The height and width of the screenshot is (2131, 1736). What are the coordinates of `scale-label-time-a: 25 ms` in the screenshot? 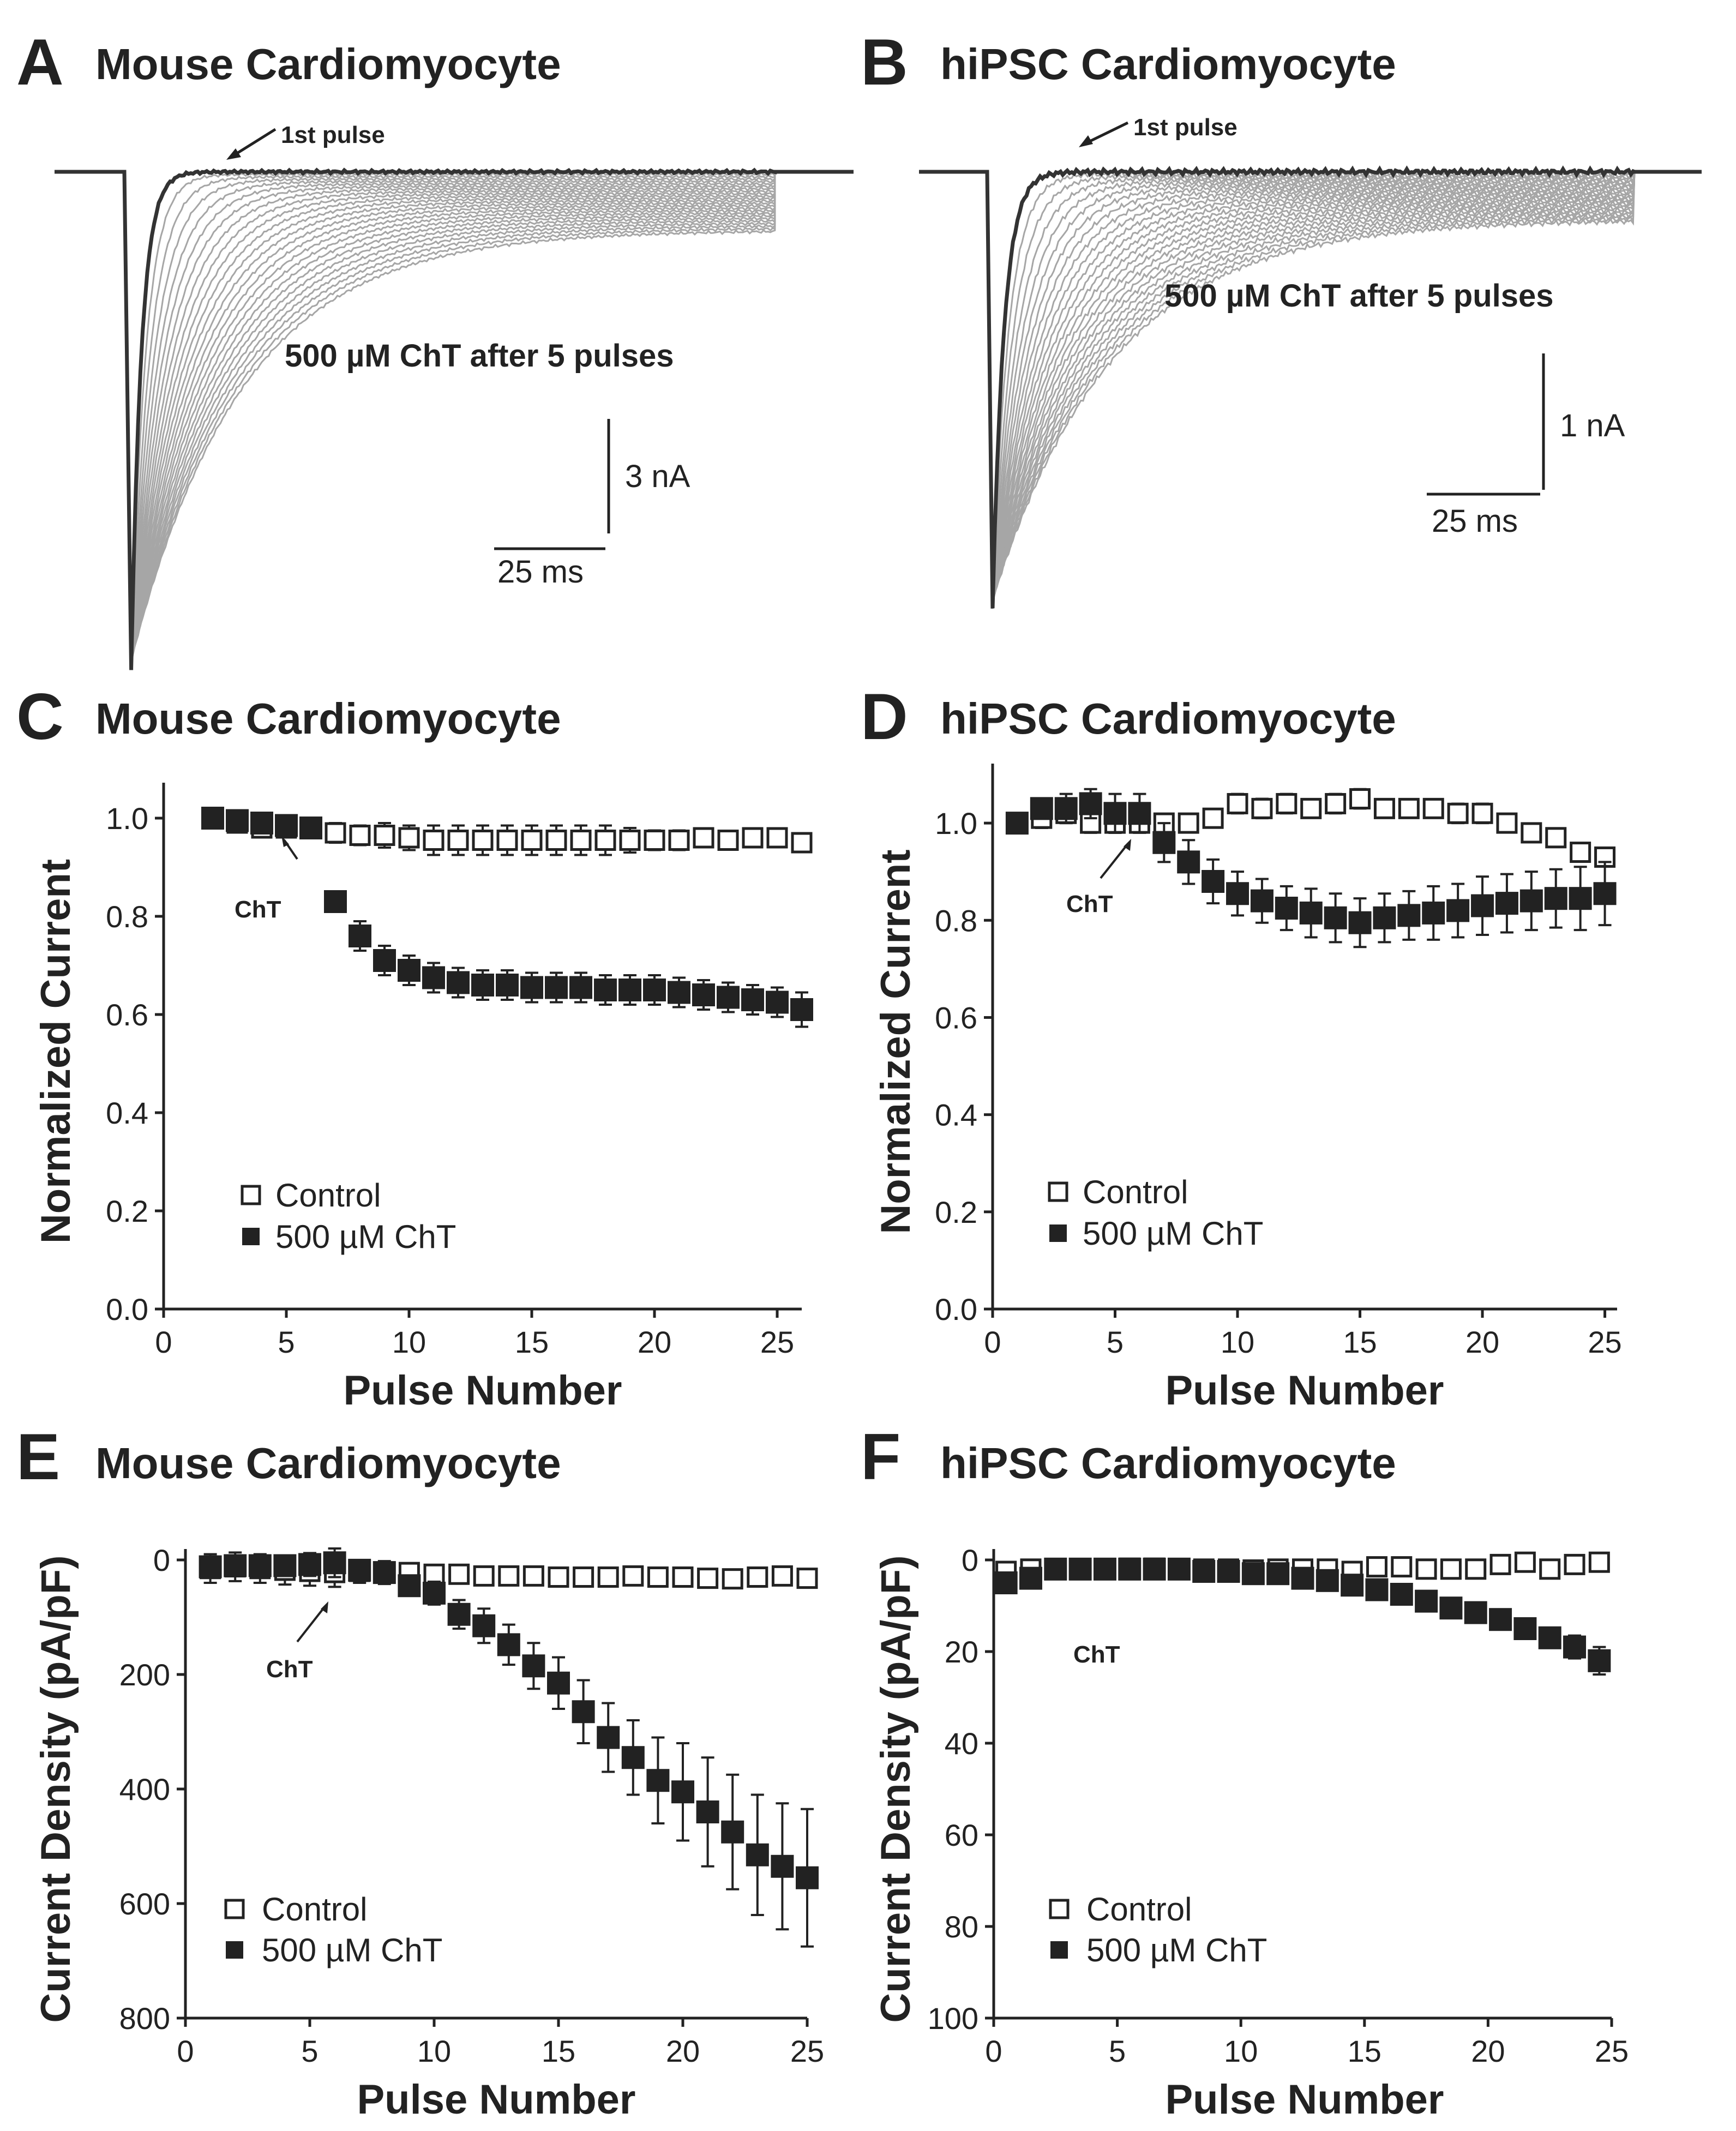 It's located at (540, 572).